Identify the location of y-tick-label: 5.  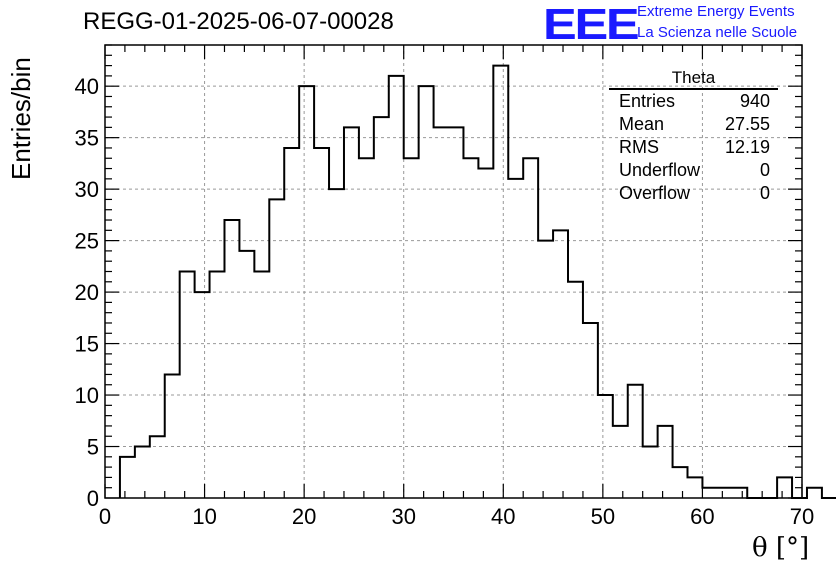
(93, 447).